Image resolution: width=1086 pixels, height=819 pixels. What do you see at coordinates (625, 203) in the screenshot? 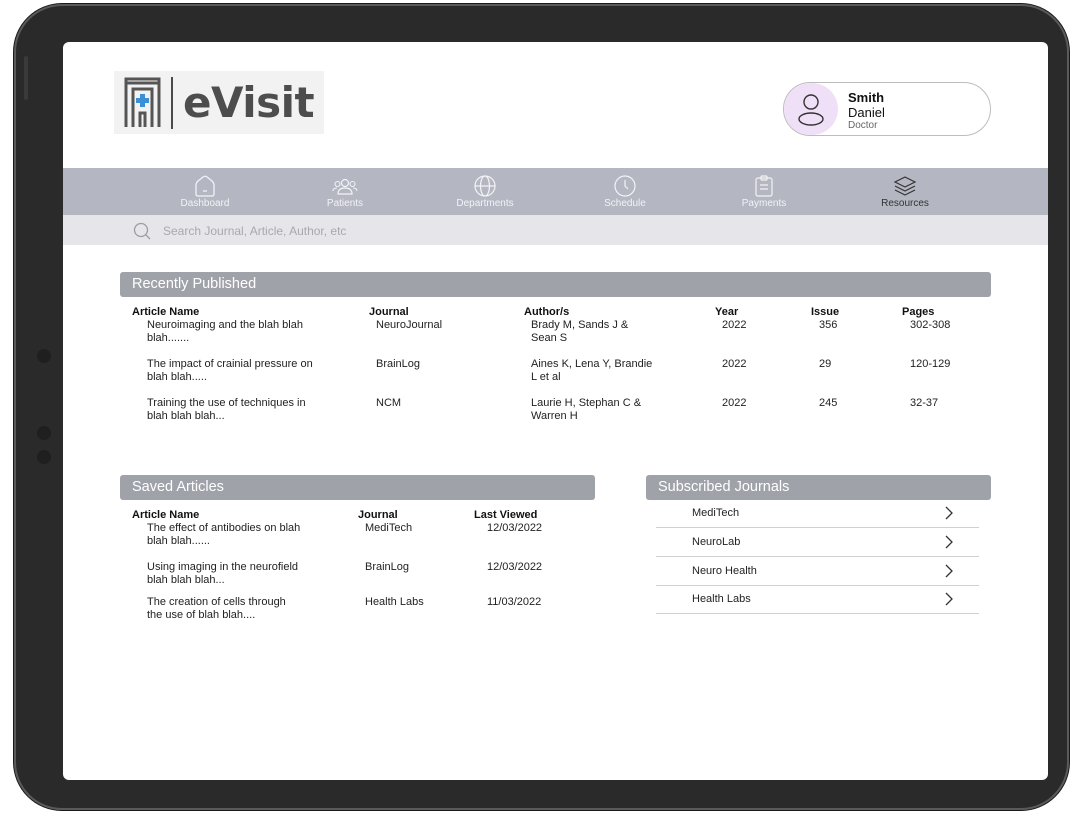
I see `nav-label: Schedule` at bounding box center [625, 203].